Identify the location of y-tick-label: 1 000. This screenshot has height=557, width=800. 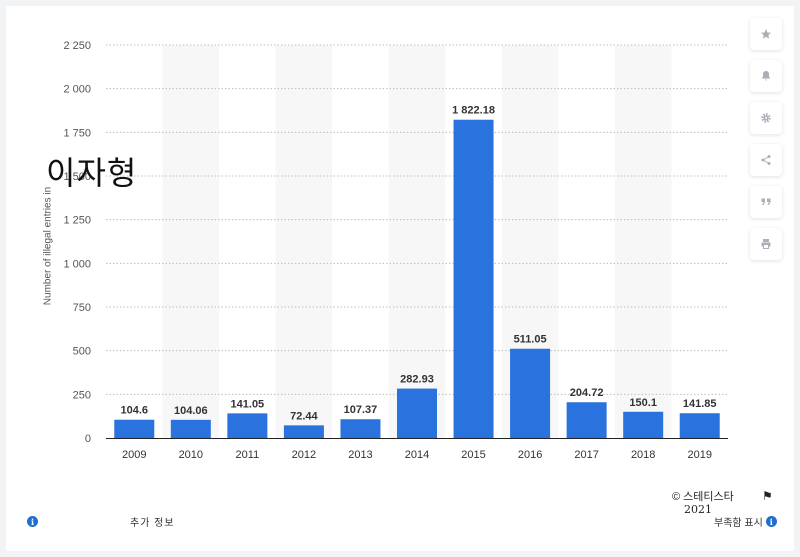
(77, 264).